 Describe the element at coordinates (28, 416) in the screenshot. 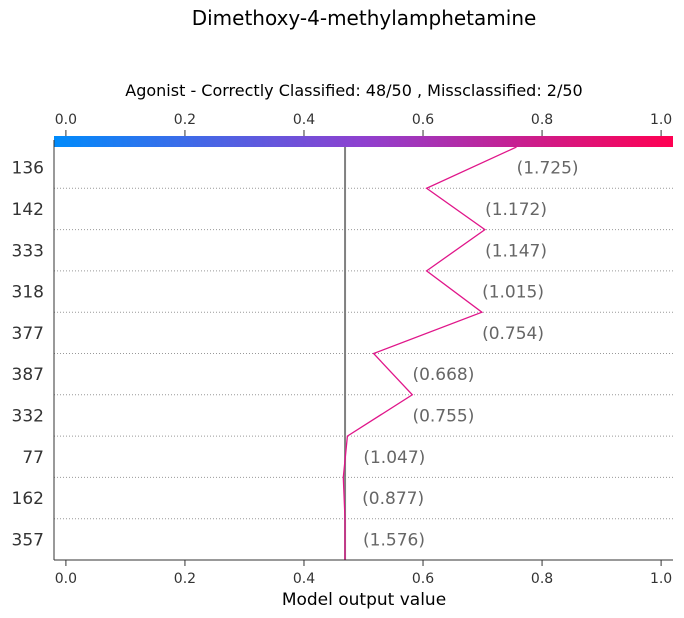

I see `feature-label: 332` at that location.